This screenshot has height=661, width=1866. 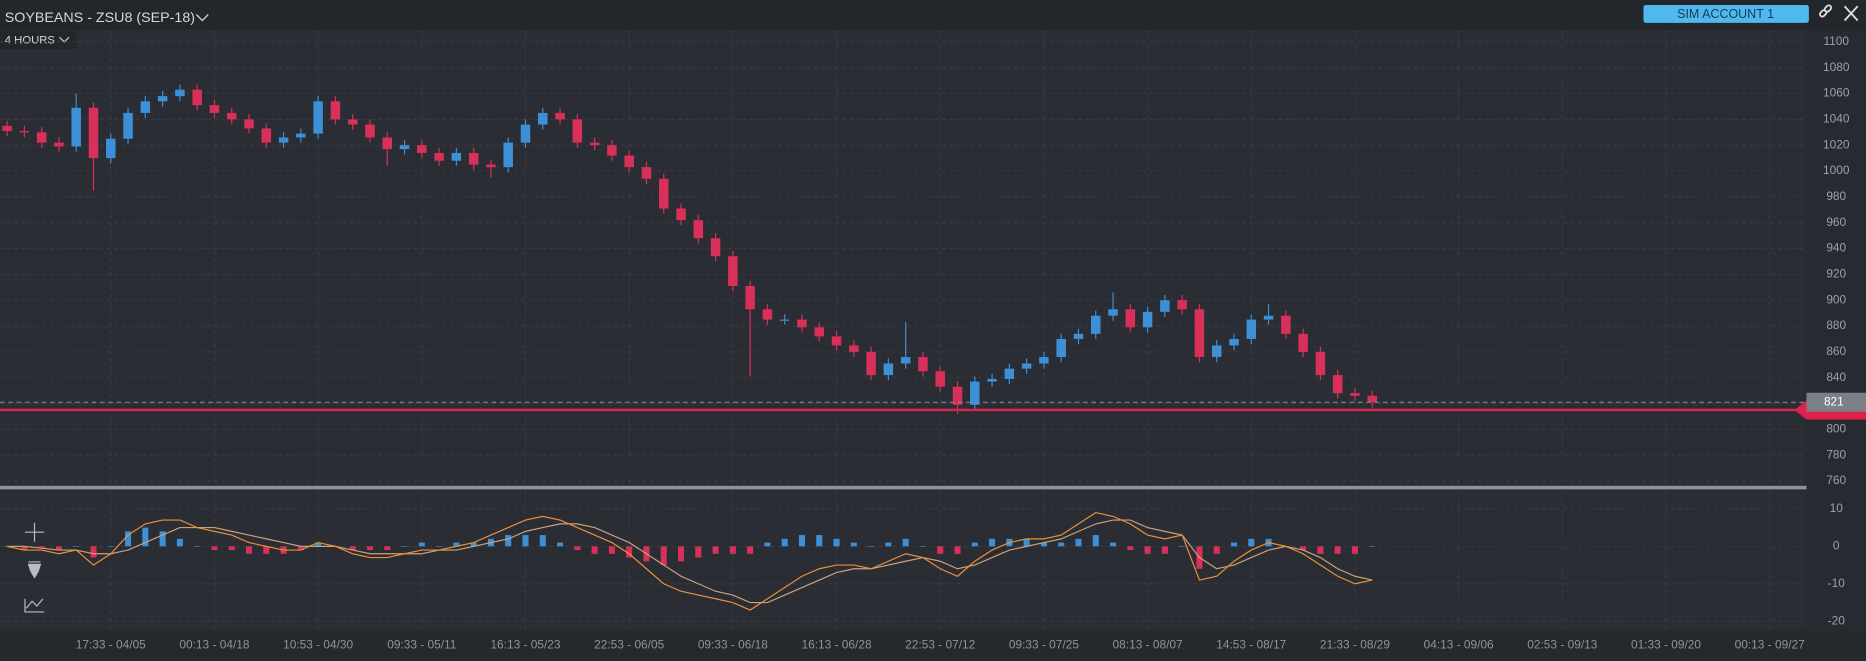 I want to click on y-tick-label: 840, so click(x=1836, y=377).